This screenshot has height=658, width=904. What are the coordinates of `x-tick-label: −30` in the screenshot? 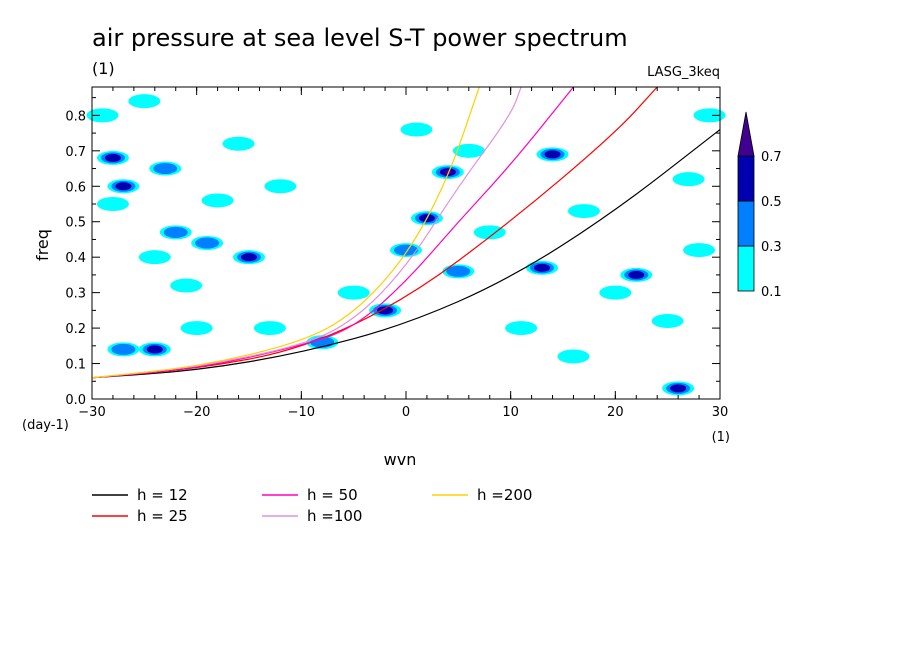 It's located at (91, 412).